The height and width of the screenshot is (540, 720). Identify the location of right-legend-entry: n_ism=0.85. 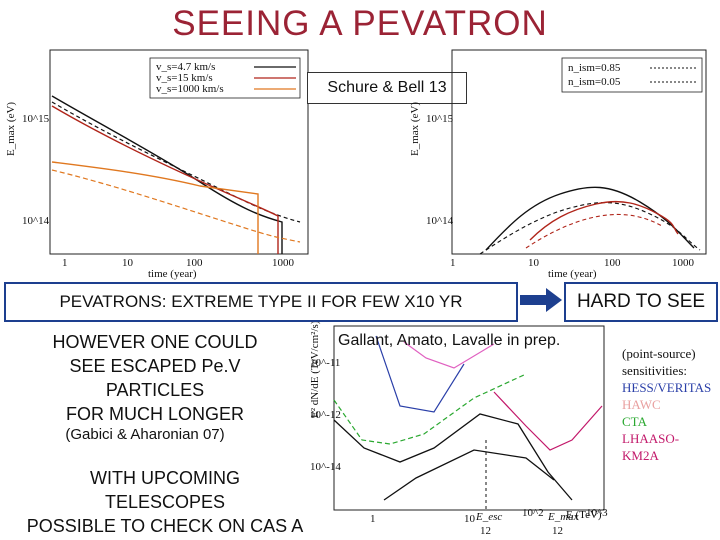
(594, 68).